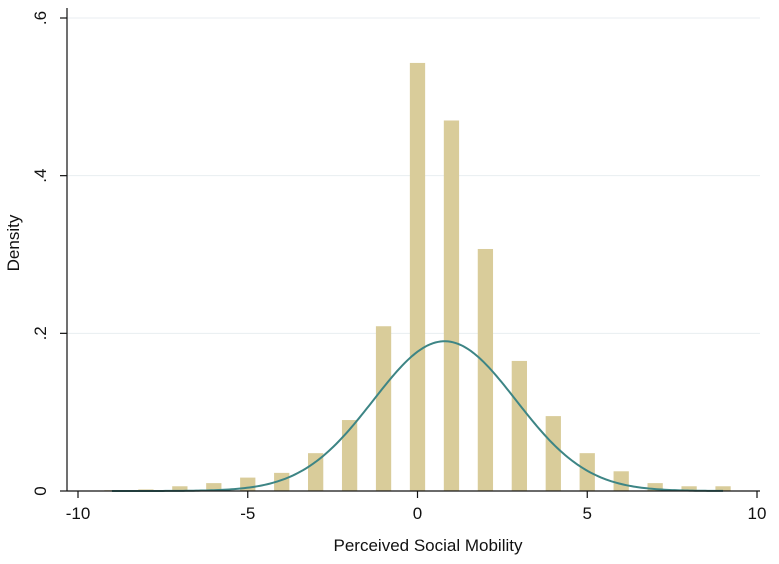 This screenshot has height=564, width=779. What do you see at coordinates (40, 490) in the screenshot?
I see `y-tick-label: 0` at bounding box center [40, 490].